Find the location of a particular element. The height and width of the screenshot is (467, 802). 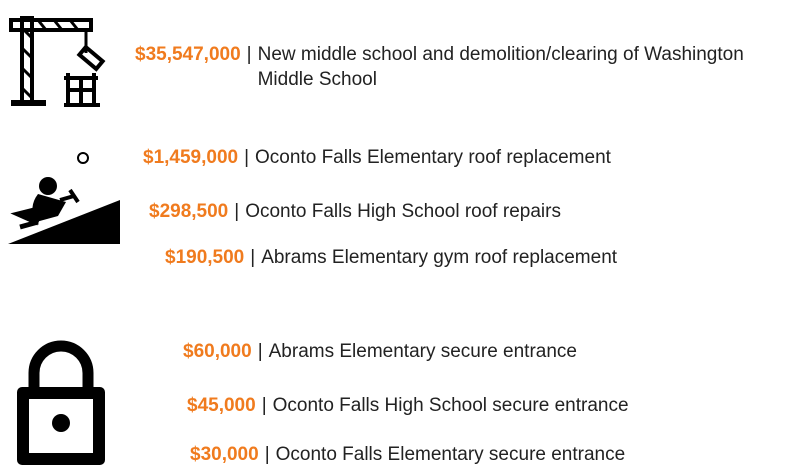

description: Oconto Falls Elementary secure entrance is located at coordinates (450, 454).